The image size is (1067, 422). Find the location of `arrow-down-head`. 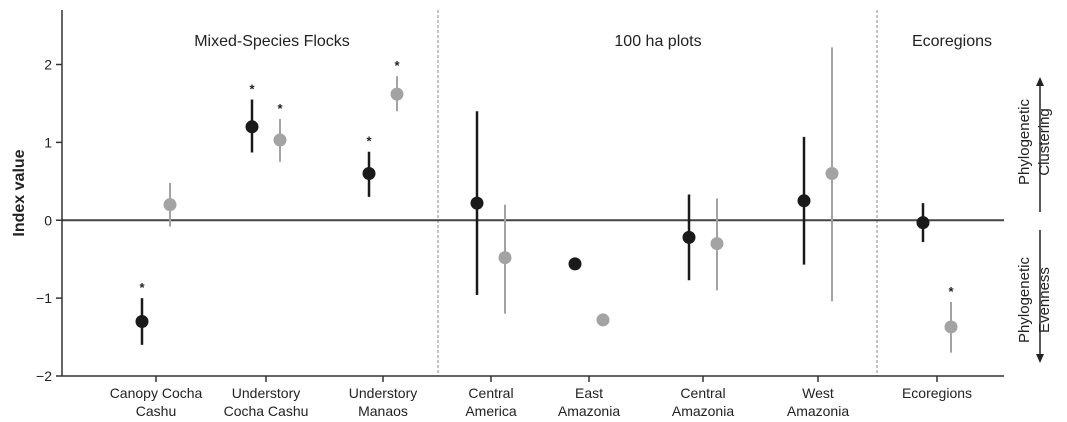

arrow-down-head is located at coordinates (1040, 358).